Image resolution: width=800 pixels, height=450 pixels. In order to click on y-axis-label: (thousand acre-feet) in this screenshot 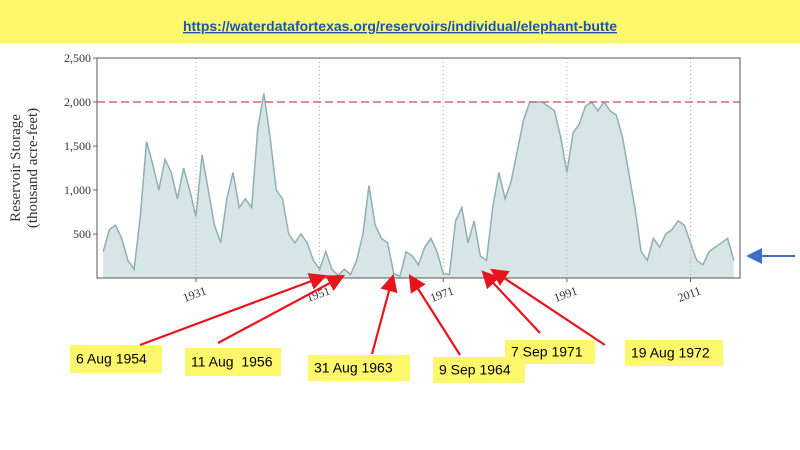, I will do `click(33, 168)`.